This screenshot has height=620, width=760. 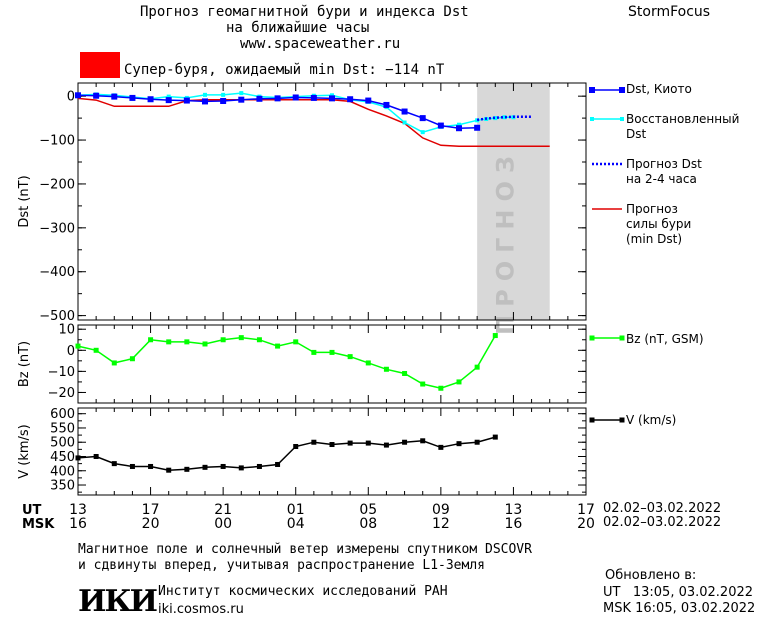 I want to click on x-tick-msk: 04, so click(x=296, y=524).